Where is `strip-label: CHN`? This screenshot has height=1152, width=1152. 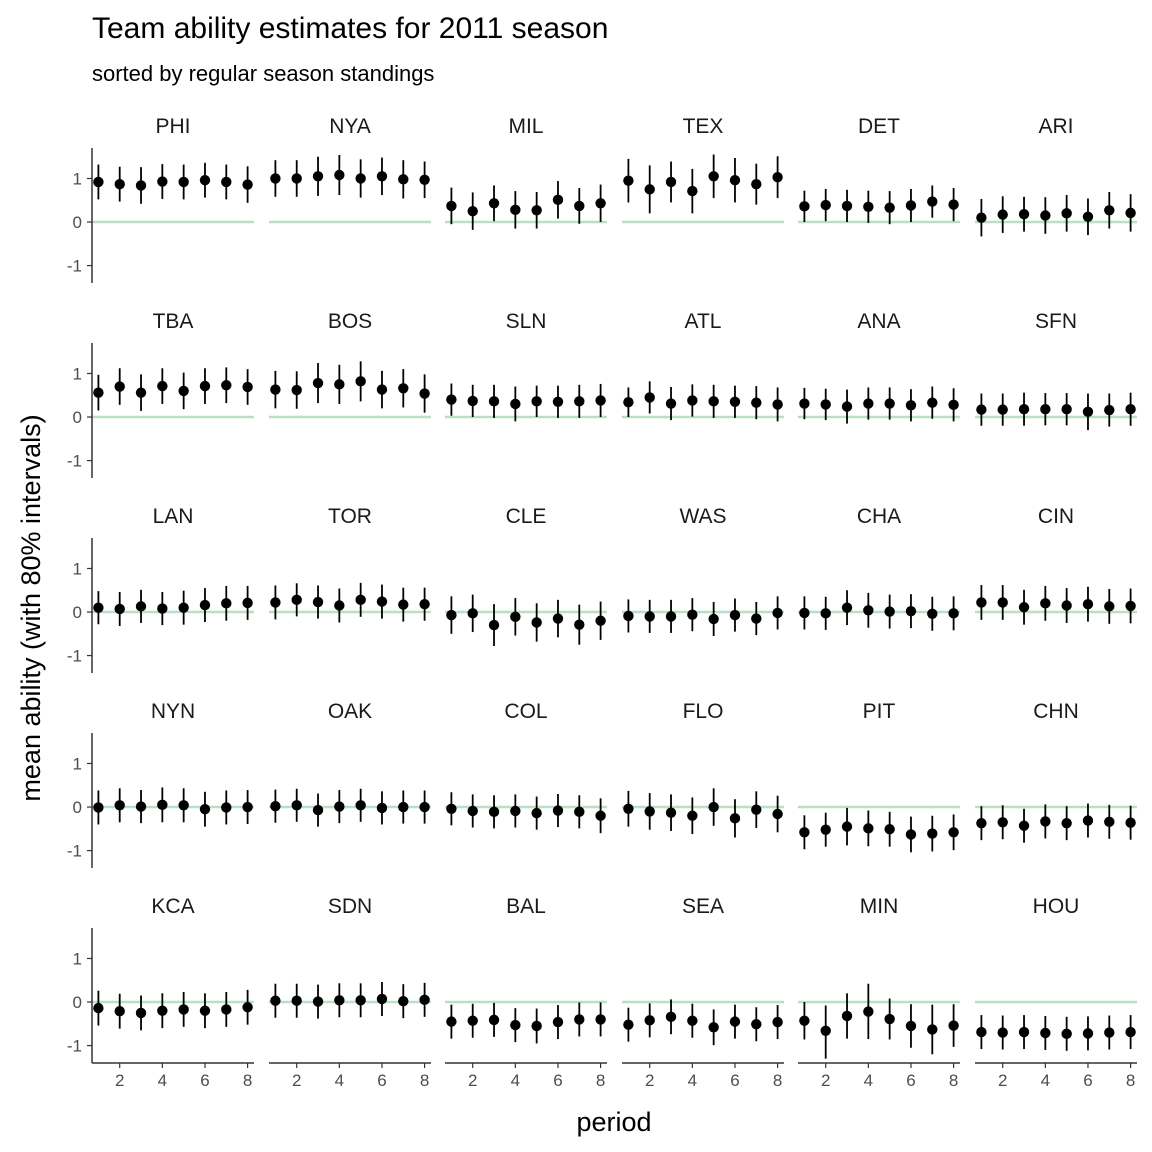 strip-label: CHN is located at coordinates (1056, 711).